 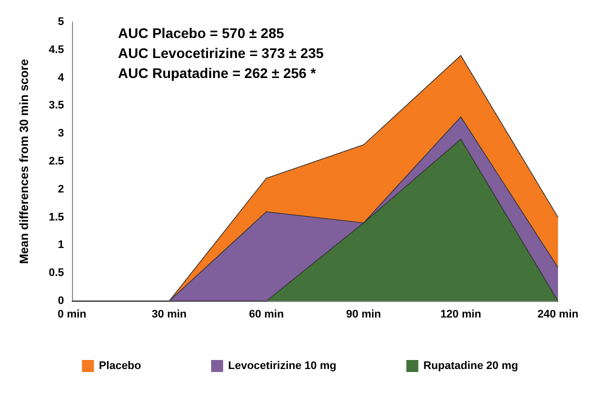 I want to click on y-tick-label: 1.5, so click(x=56, y=217).